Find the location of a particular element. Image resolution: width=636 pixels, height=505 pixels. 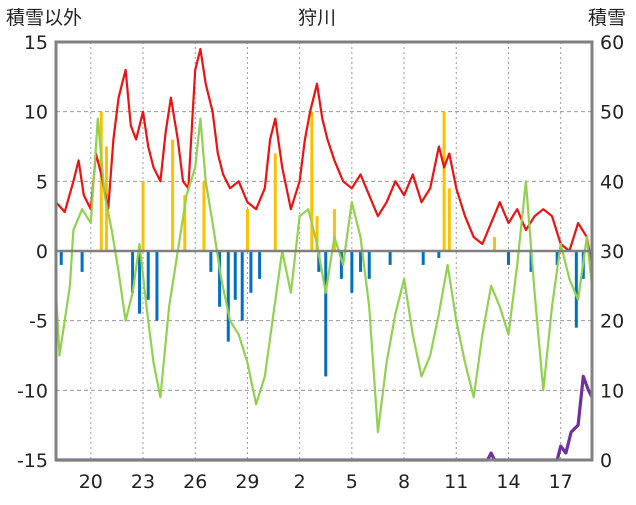

x-tick-label: 11 is located at coordinates (456, 482).